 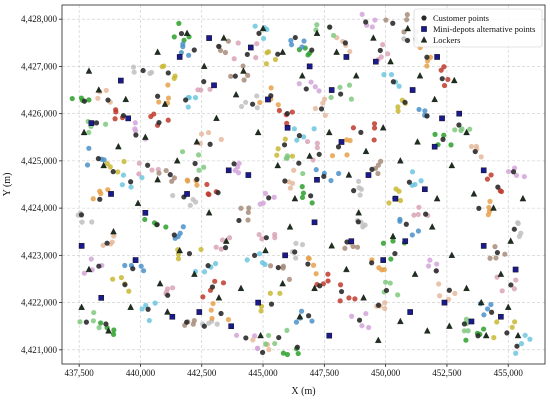 What do you see at coordinates (484, 29) in the screenshot?
I see `legend-label: Mini-depots alternative points` at bounding box center [484, 29].